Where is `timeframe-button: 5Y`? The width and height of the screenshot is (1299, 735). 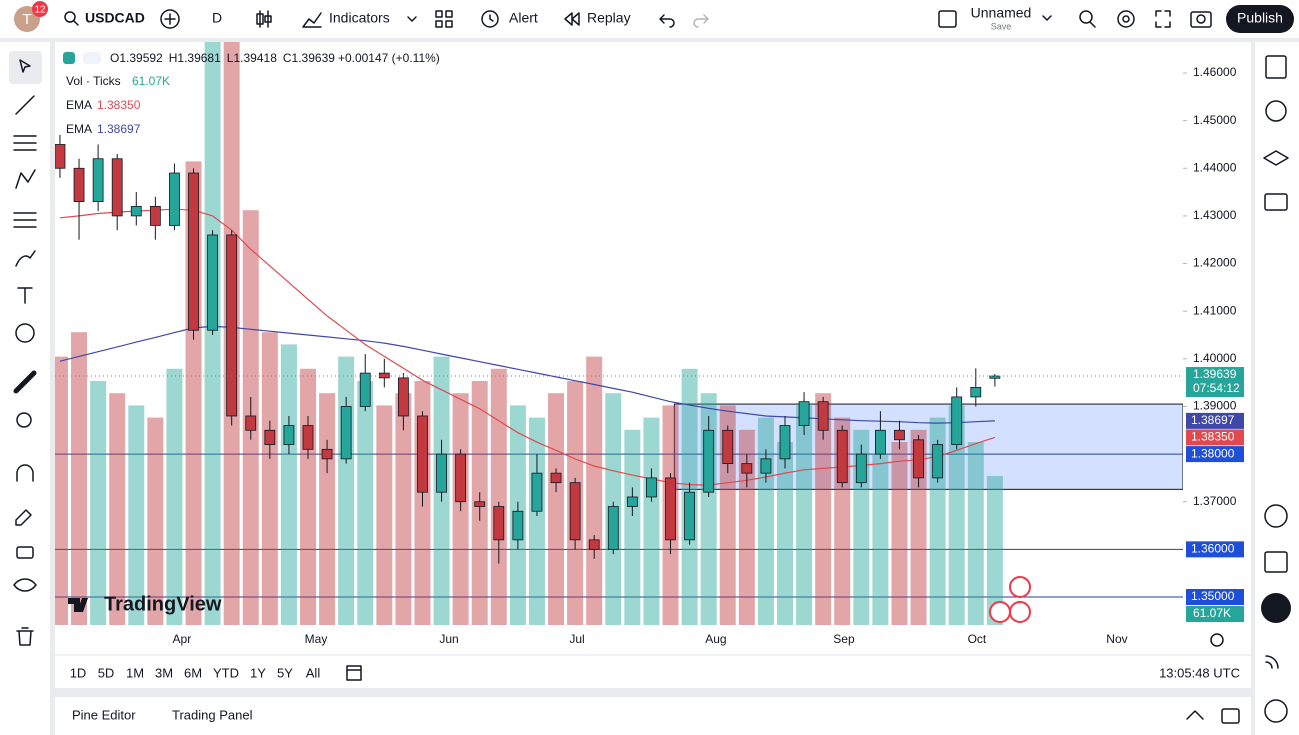 timeframe-button: 5Y is located at coordinates (285, 672).